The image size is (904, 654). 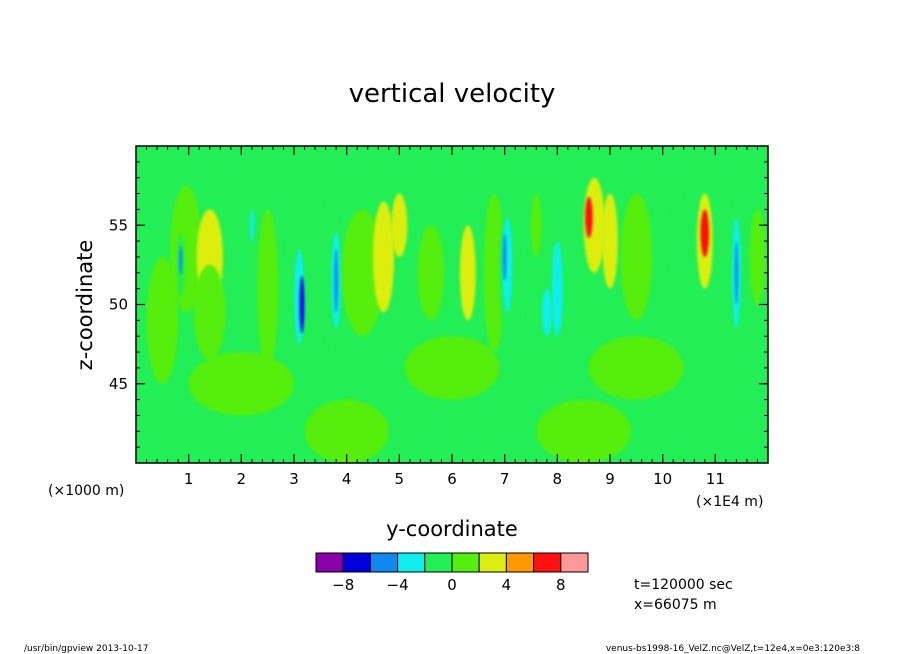 What do you see at coordinates (729, 502) in the screenshot?
I see `x-axis-unit-right: (×1E4 m)` at bounding box center [729, 502].